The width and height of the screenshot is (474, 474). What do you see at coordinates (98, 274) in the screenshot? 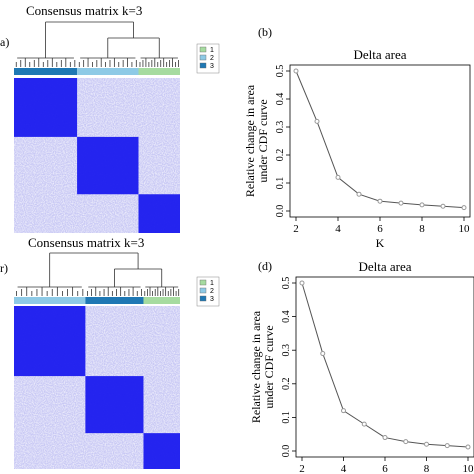
I see `dendrogram-c` at bounding box center [98, 274].